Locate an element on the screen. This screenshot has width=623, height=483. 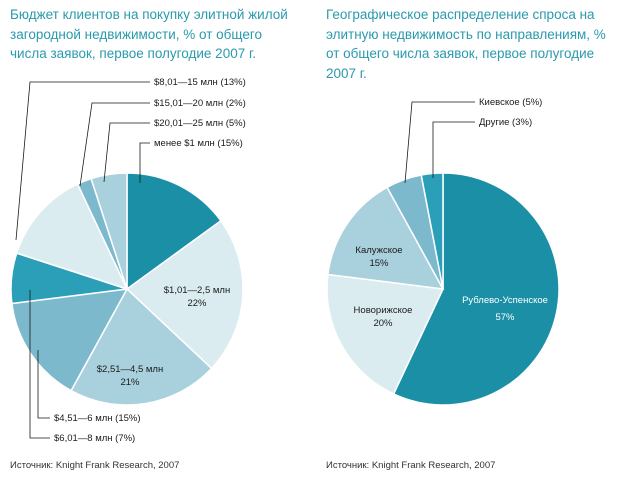
slice-pct-2.5-4.5mln: 21% is located at coordinates (130, 382).